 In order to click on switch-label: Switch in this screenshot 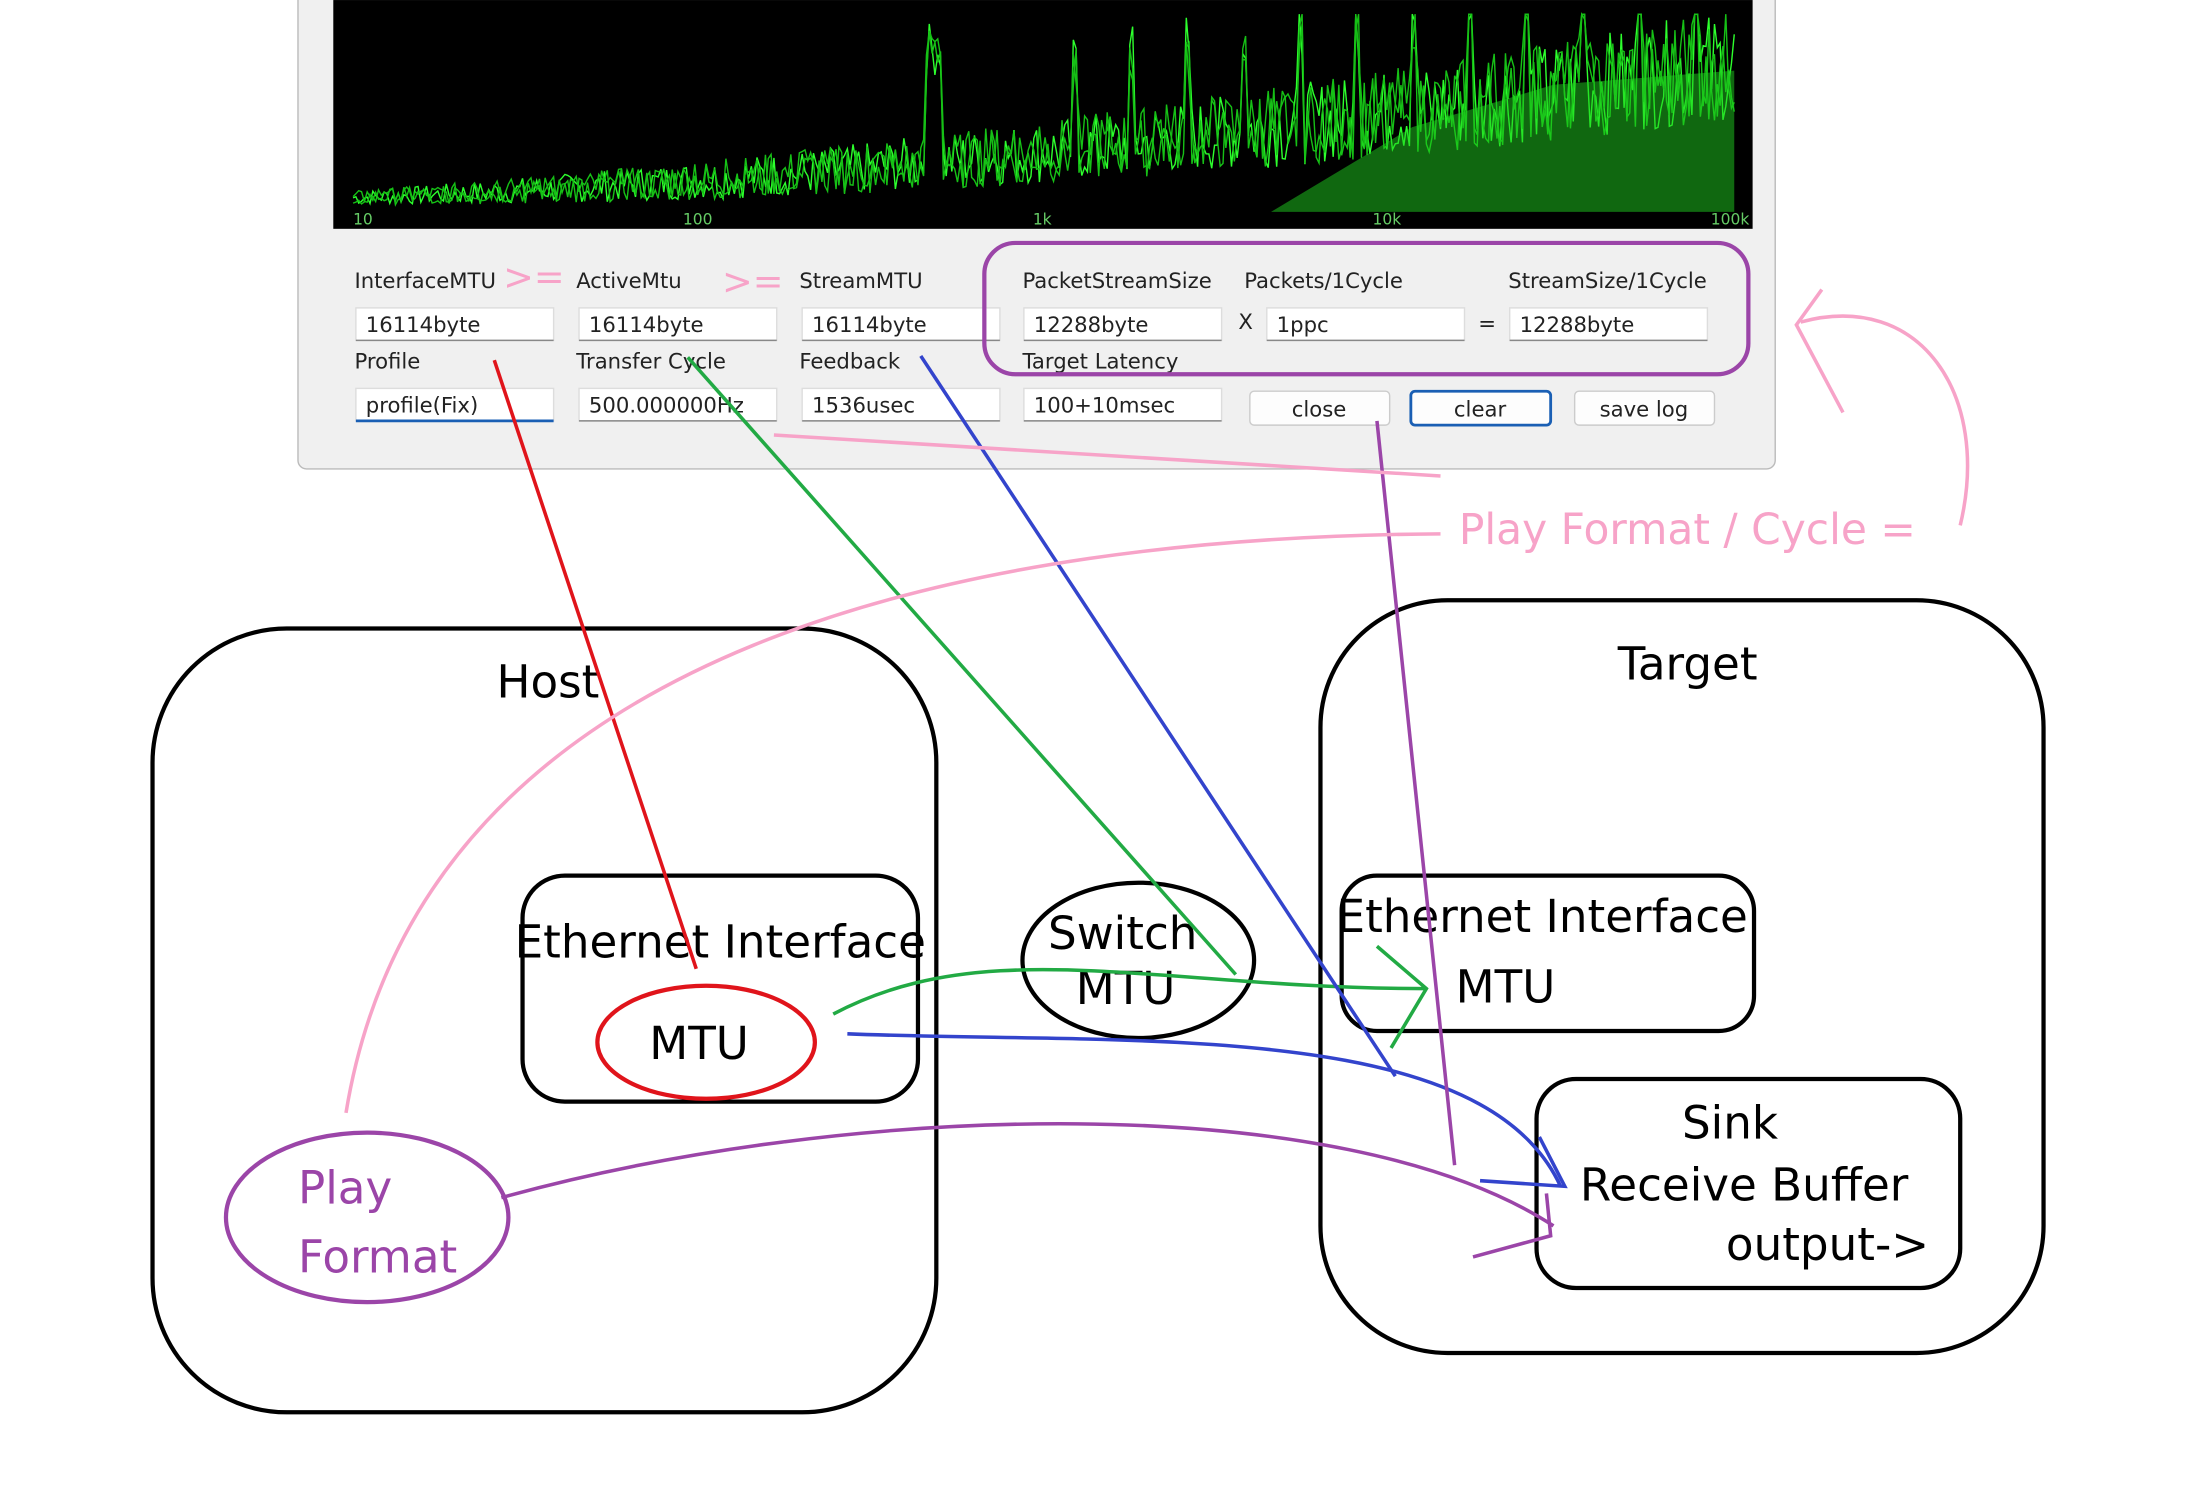, I will do `click(1122, 933)`.